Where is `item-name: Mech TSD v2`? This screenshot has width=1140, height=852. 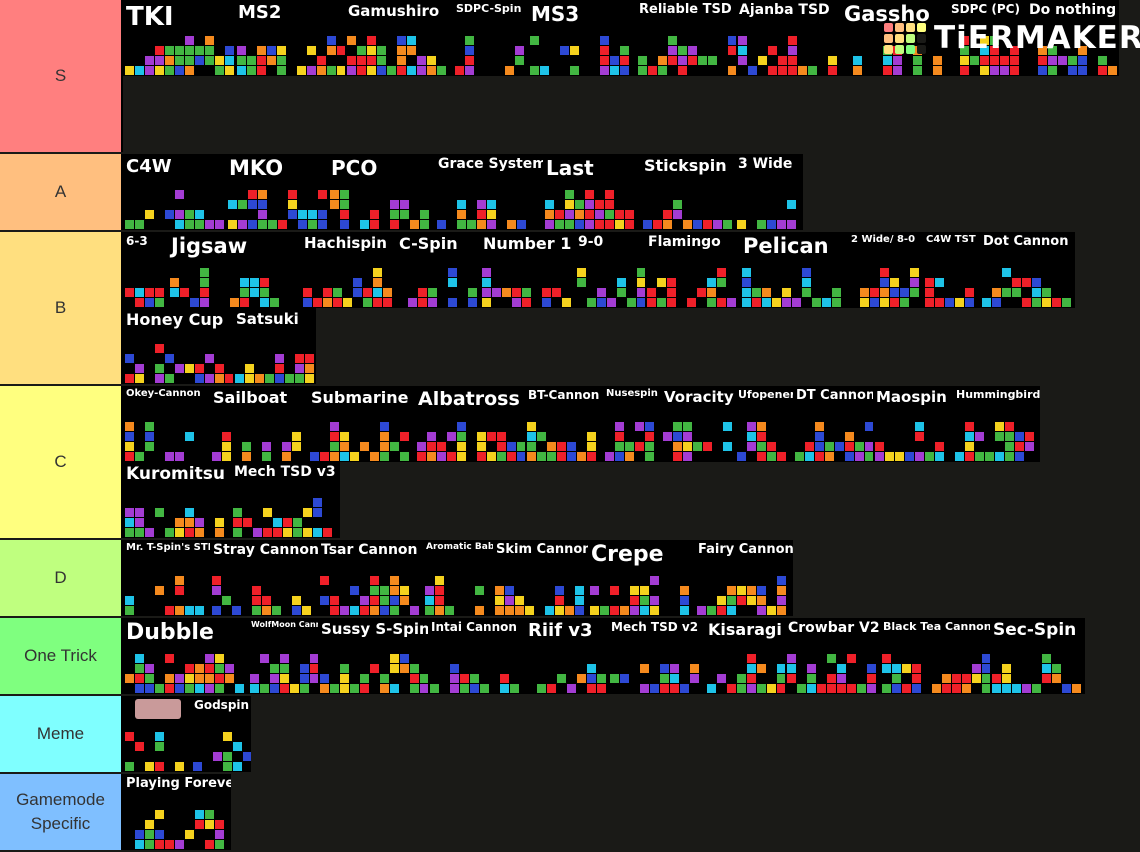
item-name: Mech TSD v2 is located at coordinates (655, 627).